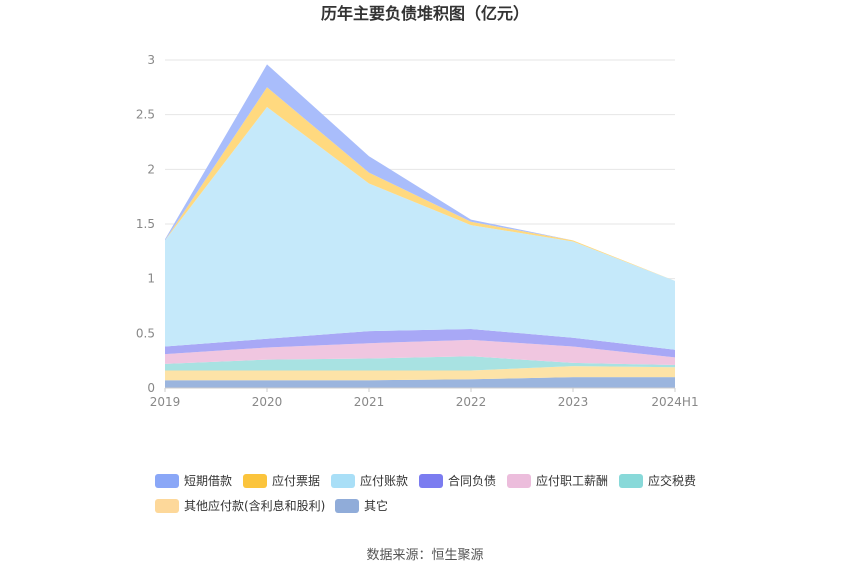 This screenshot has height=575, width=850. I want to click on y-tick-label: 1.5, so click(145, 224).